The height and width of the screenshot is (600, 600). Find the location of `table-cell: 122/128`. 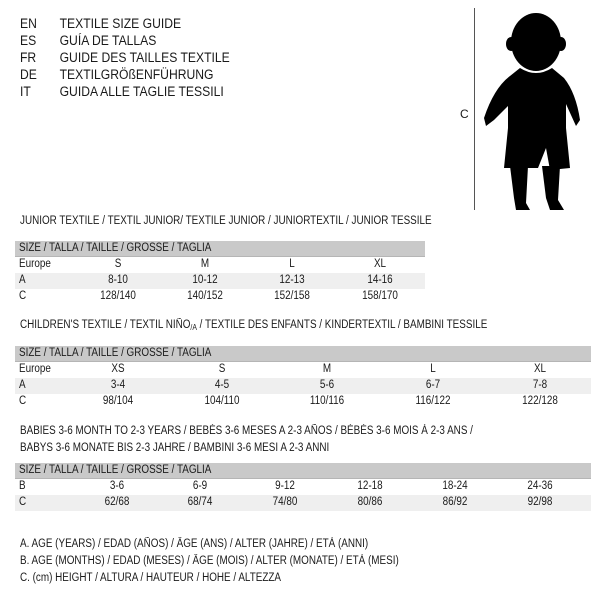

table-cell: 122/128 is located at coordinates (540, 401).